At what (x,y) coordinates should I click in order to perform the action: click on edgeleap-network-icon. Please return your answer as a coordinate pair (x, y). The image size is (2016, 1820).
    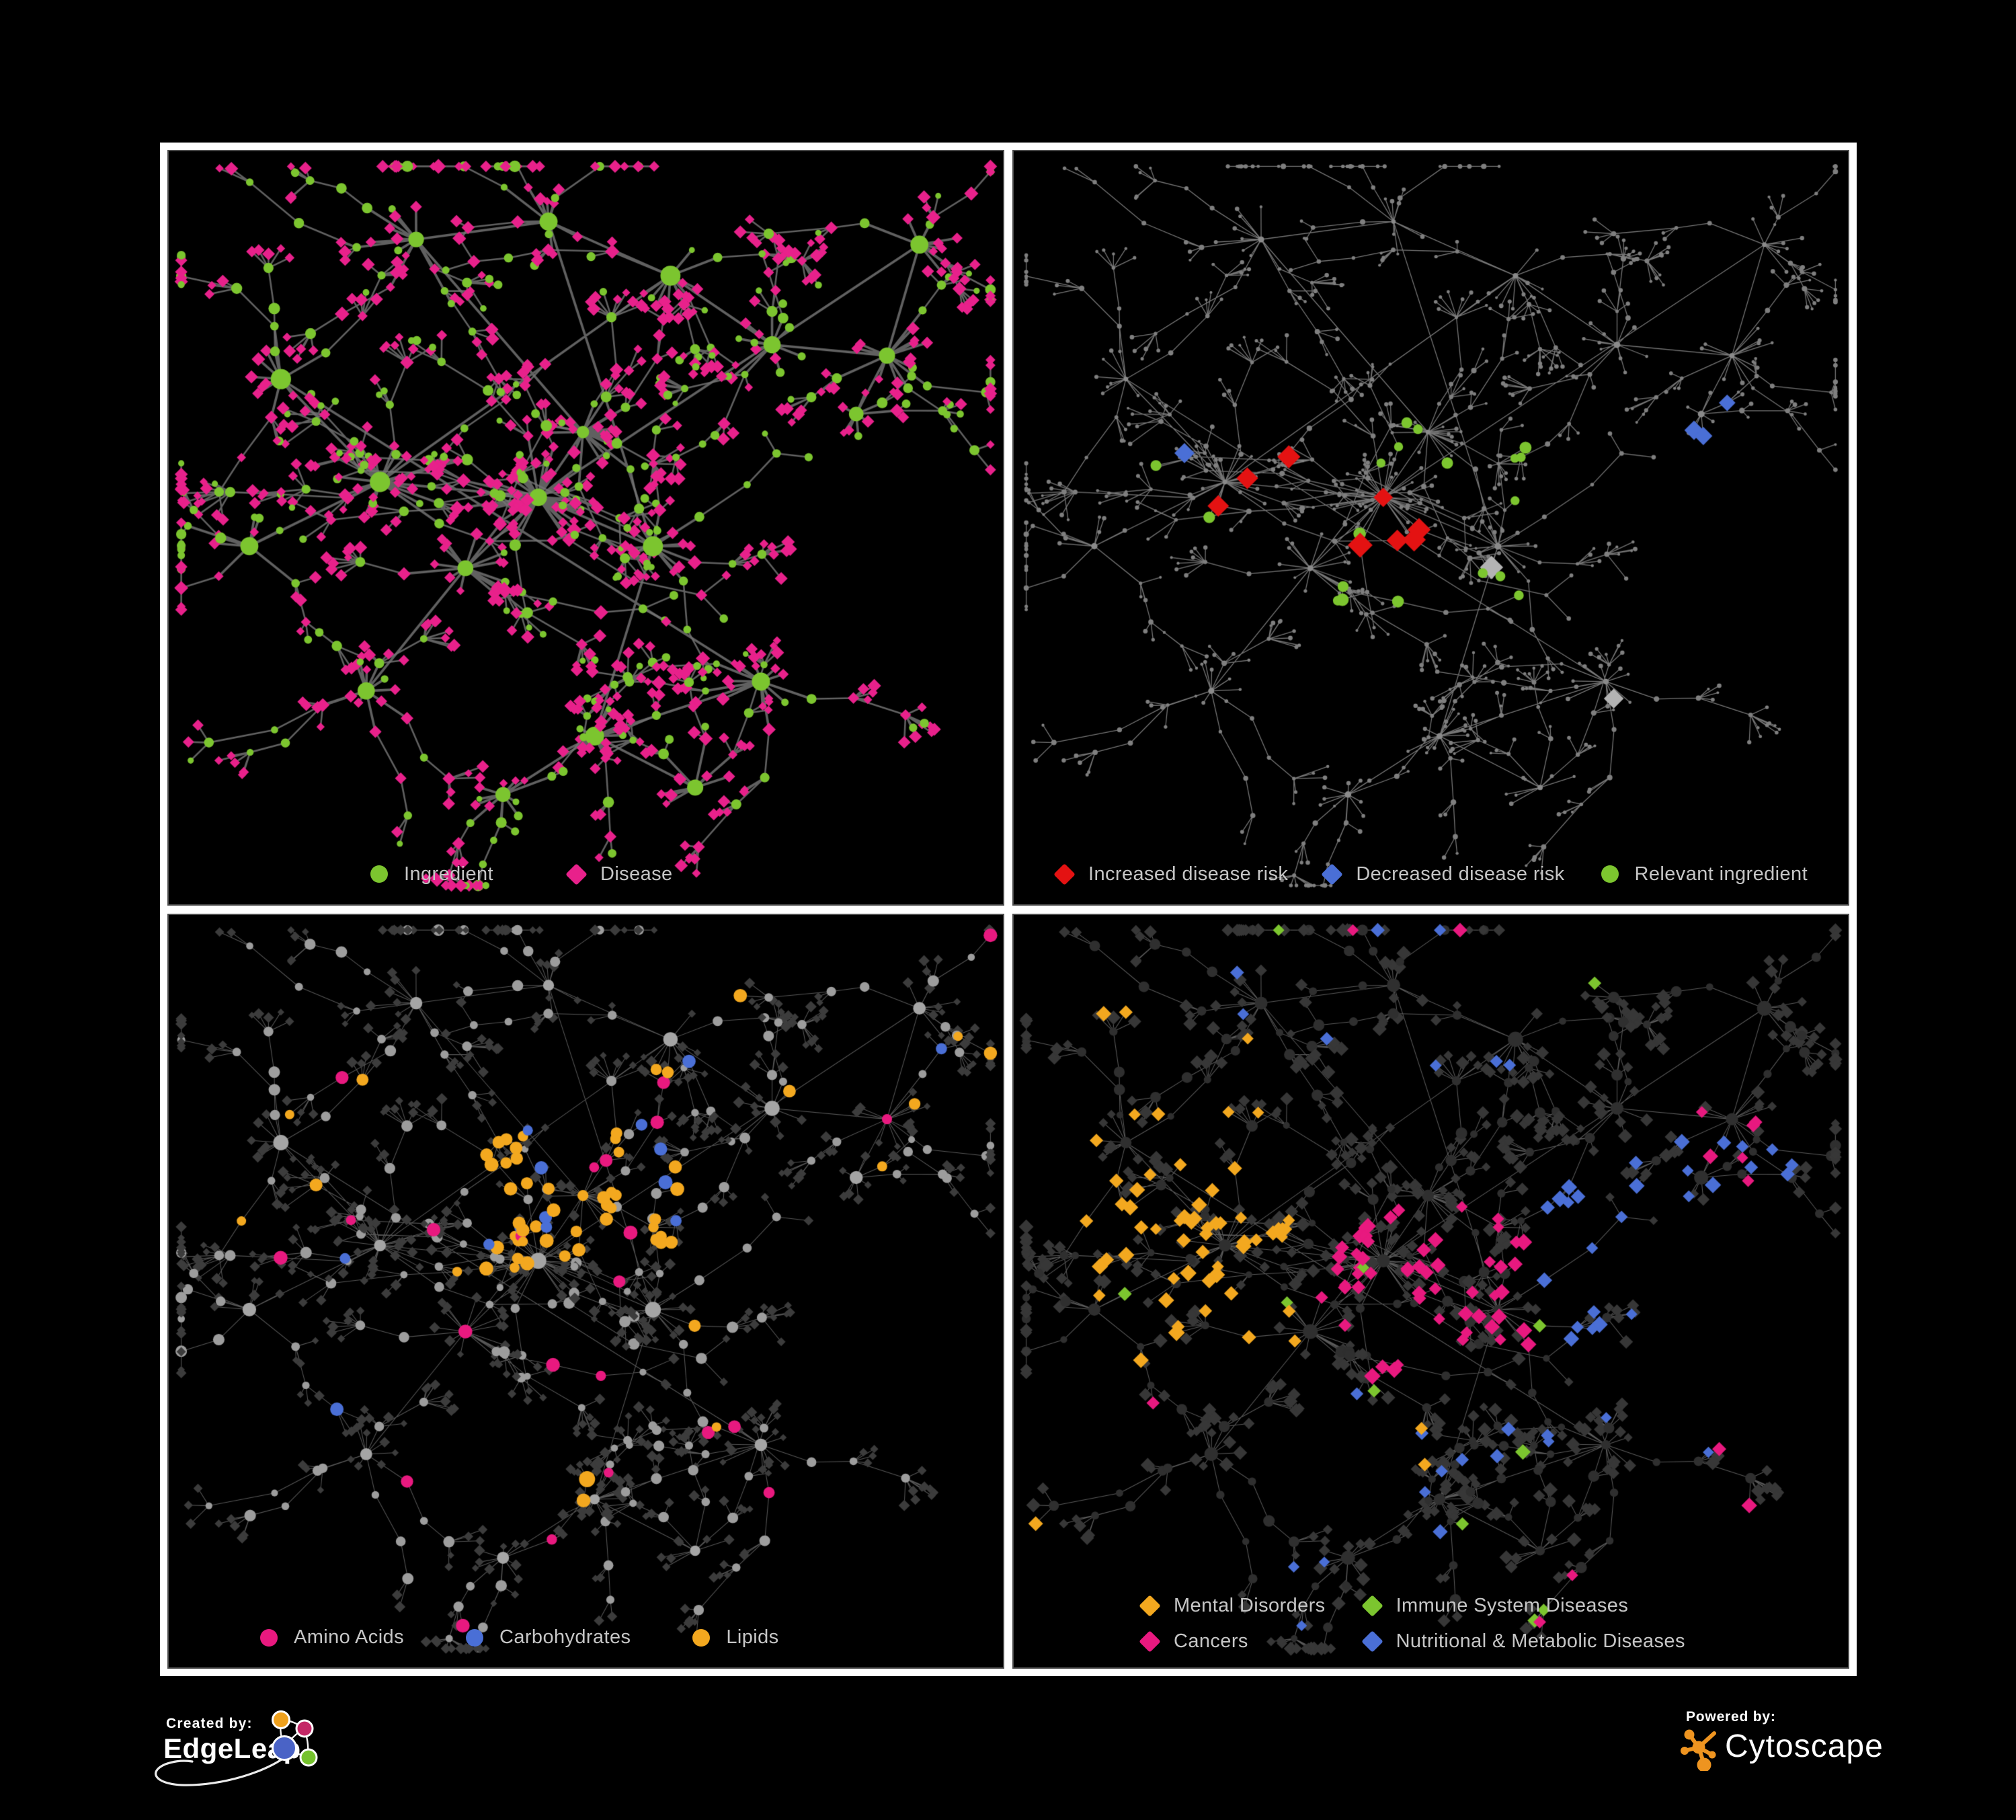
    Looking at the image, I should click on (295, 1738).